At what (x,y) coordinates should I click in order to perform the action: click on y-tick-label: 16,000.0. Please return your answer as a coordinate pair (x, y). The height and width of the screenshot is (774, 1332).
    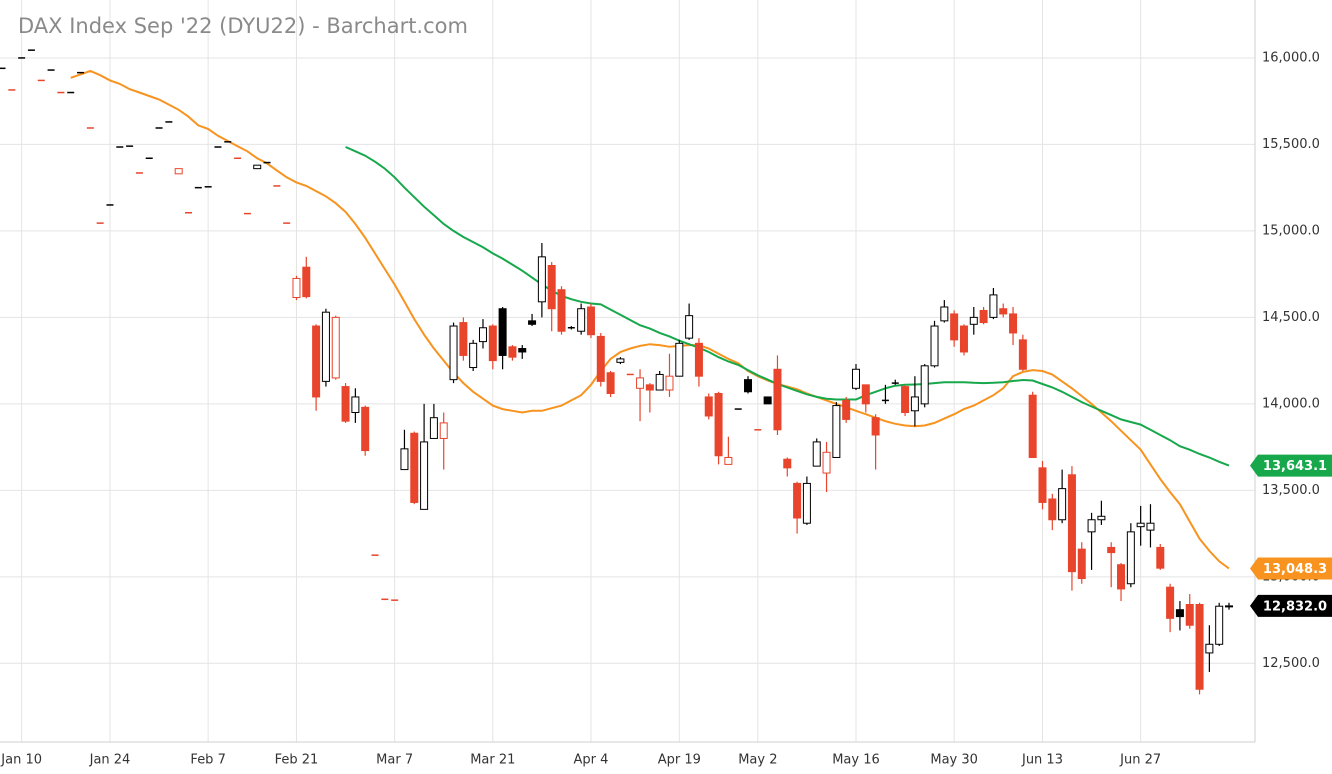
    Looking at the image, I should click on (1291, 57).